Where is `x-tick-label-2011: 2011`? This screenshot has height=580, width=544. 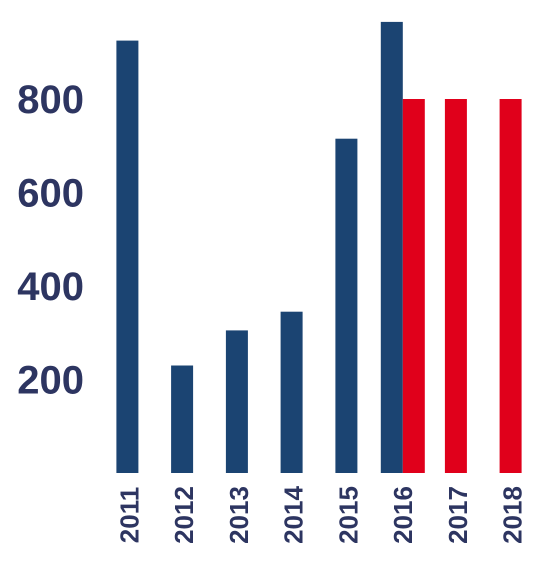 x-tick-label-2011: 2011 is located at coordinates (129, 515).